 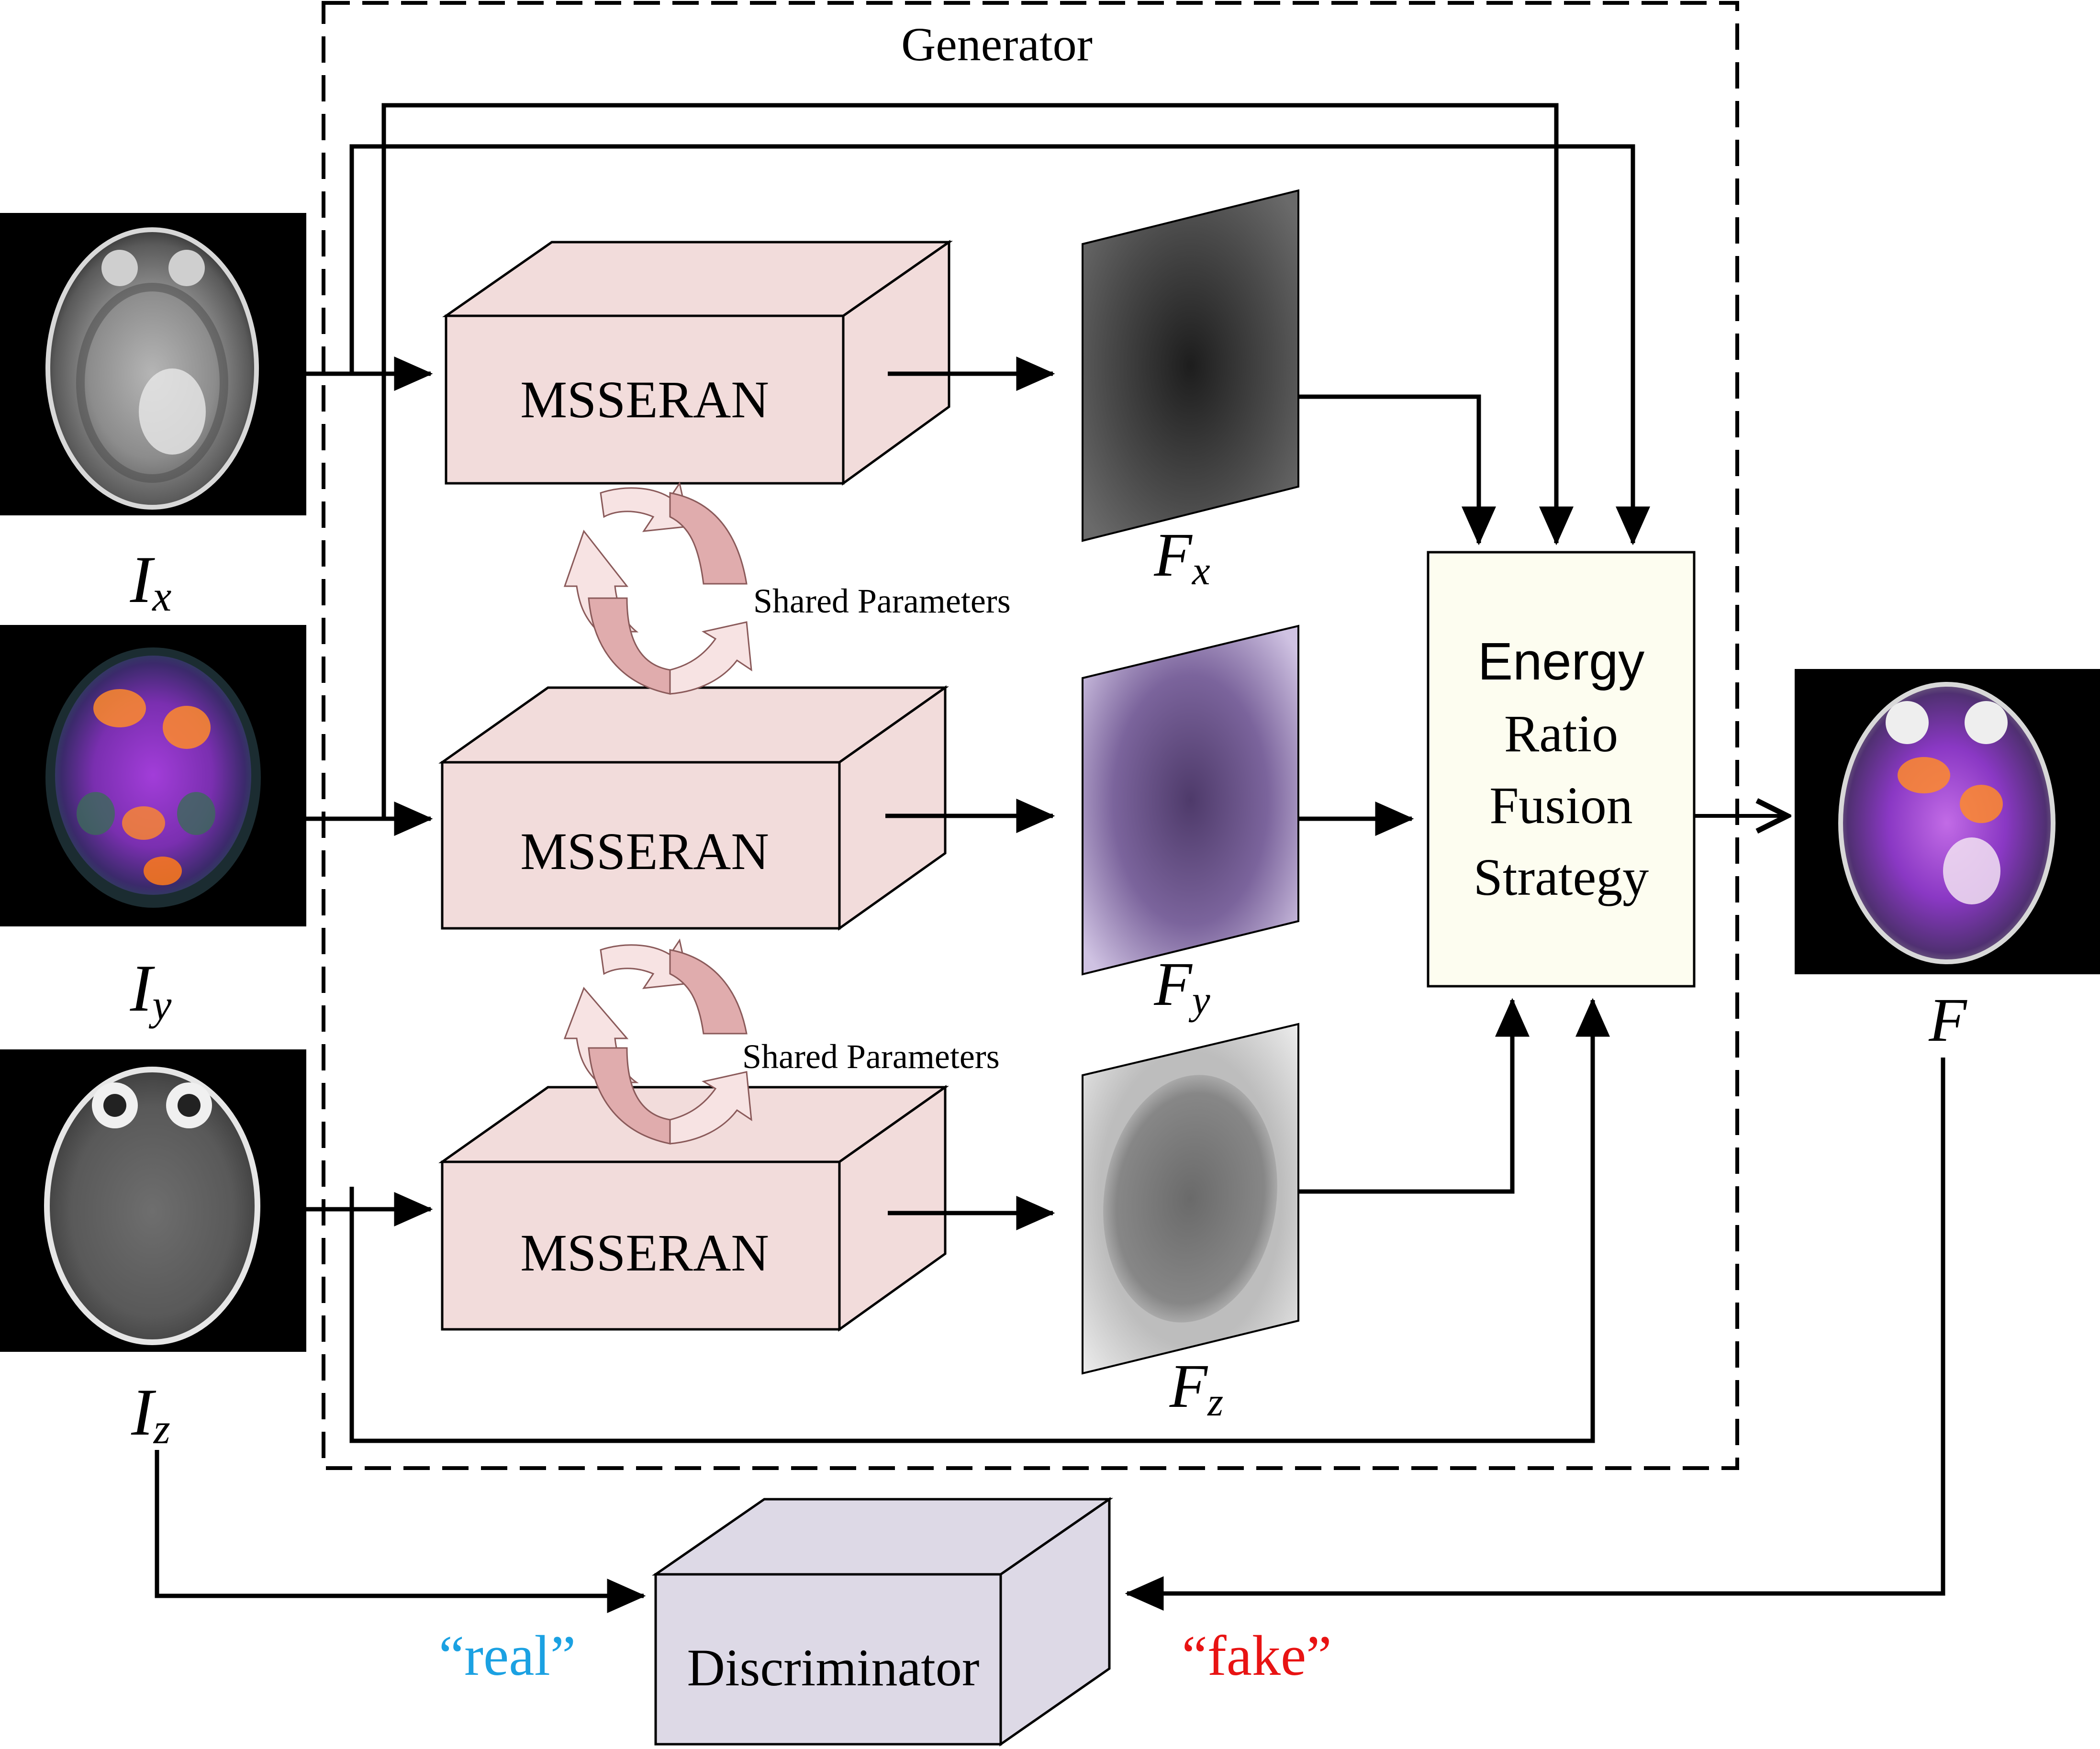 What do you see at coordinates (997, 44) in the screenshot?
I see `generator-title: Generator` at bounding box center [997, 44].